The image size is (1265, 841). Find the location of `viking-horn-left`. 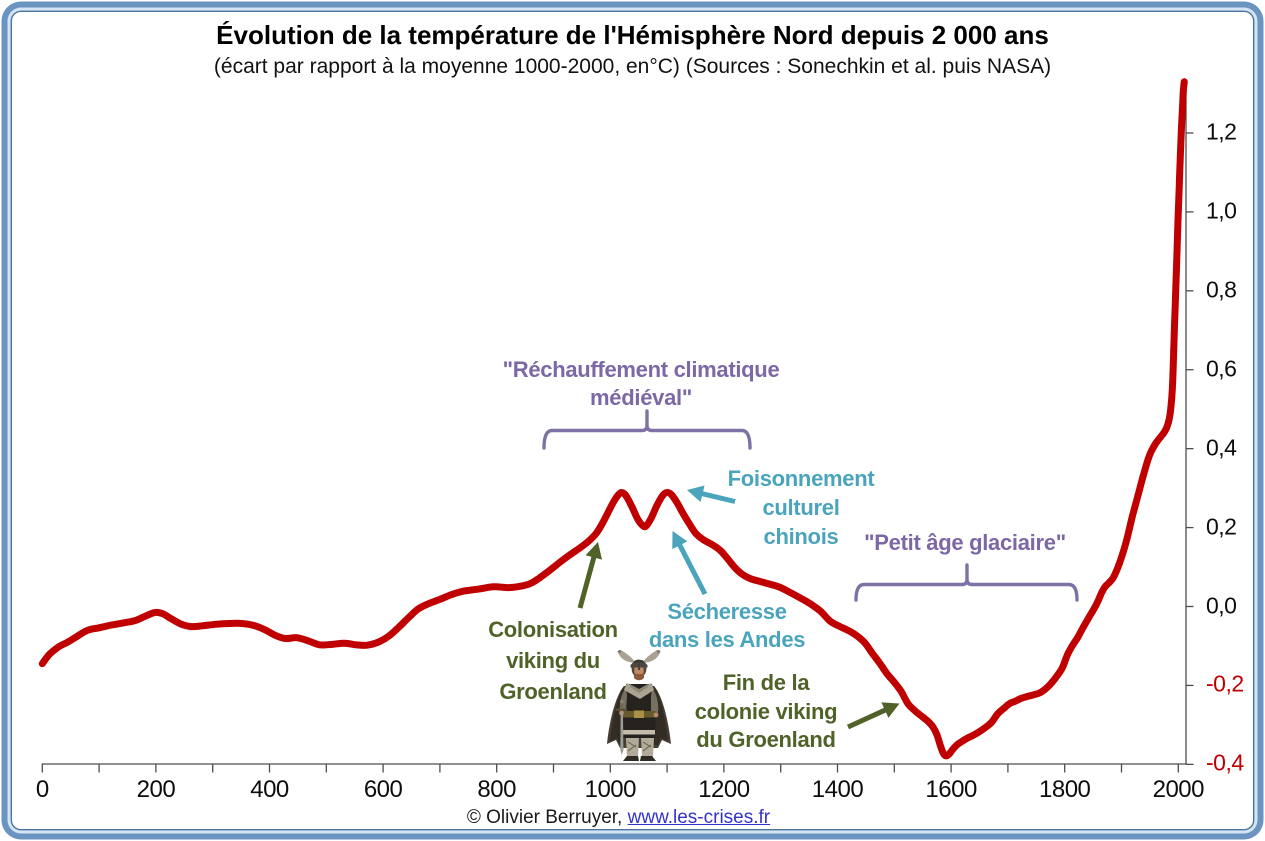

viking-horn-left is located at coordinates (625, 656).